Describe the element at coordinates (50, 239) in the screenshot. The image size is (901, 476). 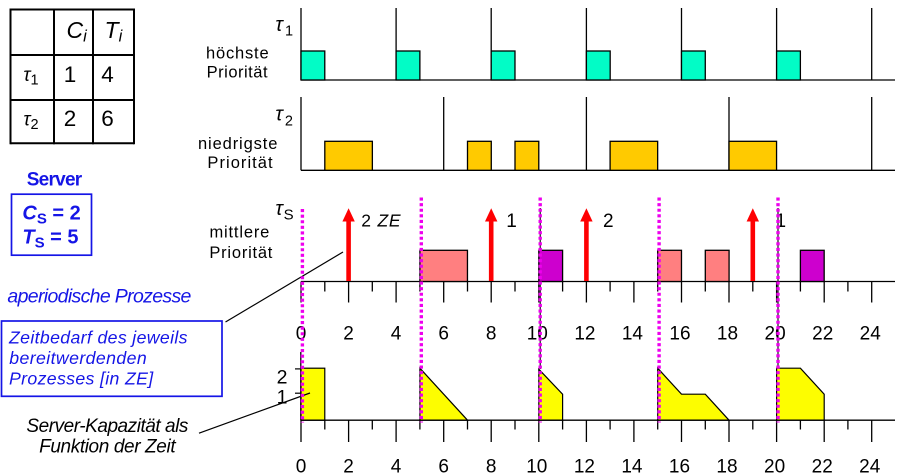
I see `svg-text: TS = 5` at that location.